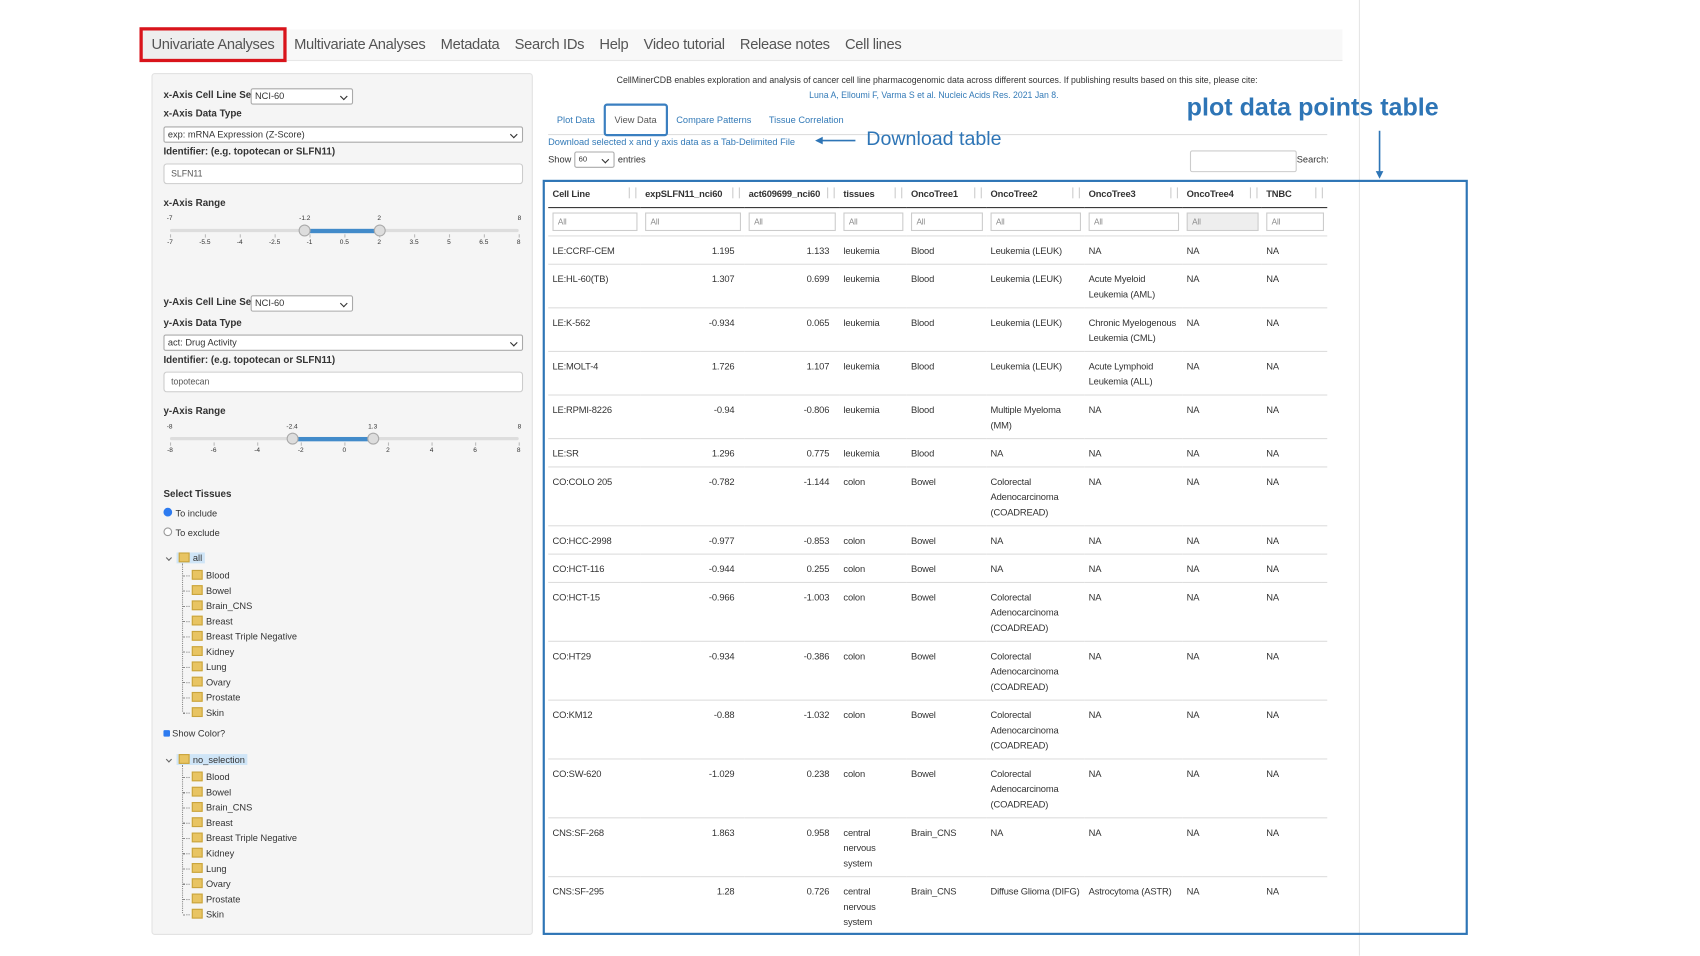  What do you see at coordinates (549, 44) in the screenshot?
I see `nav-tab: Search IDs` at bounding box center [549, 44].